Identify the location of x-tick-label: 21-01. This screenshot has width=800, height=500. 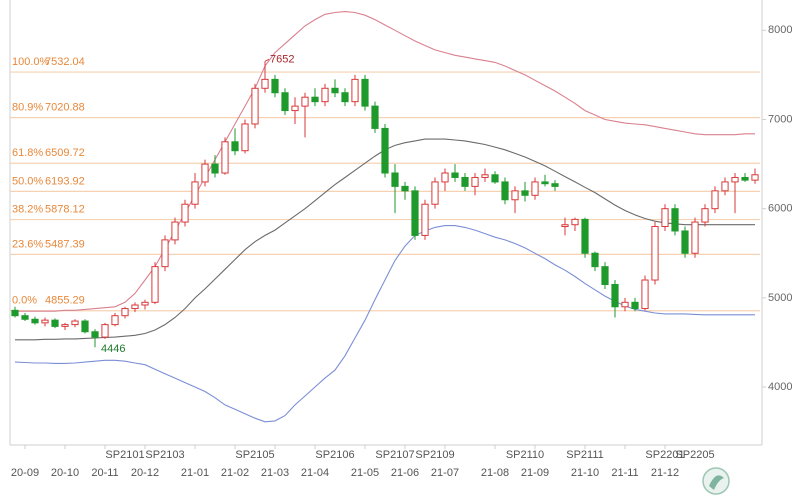
(195, 473).